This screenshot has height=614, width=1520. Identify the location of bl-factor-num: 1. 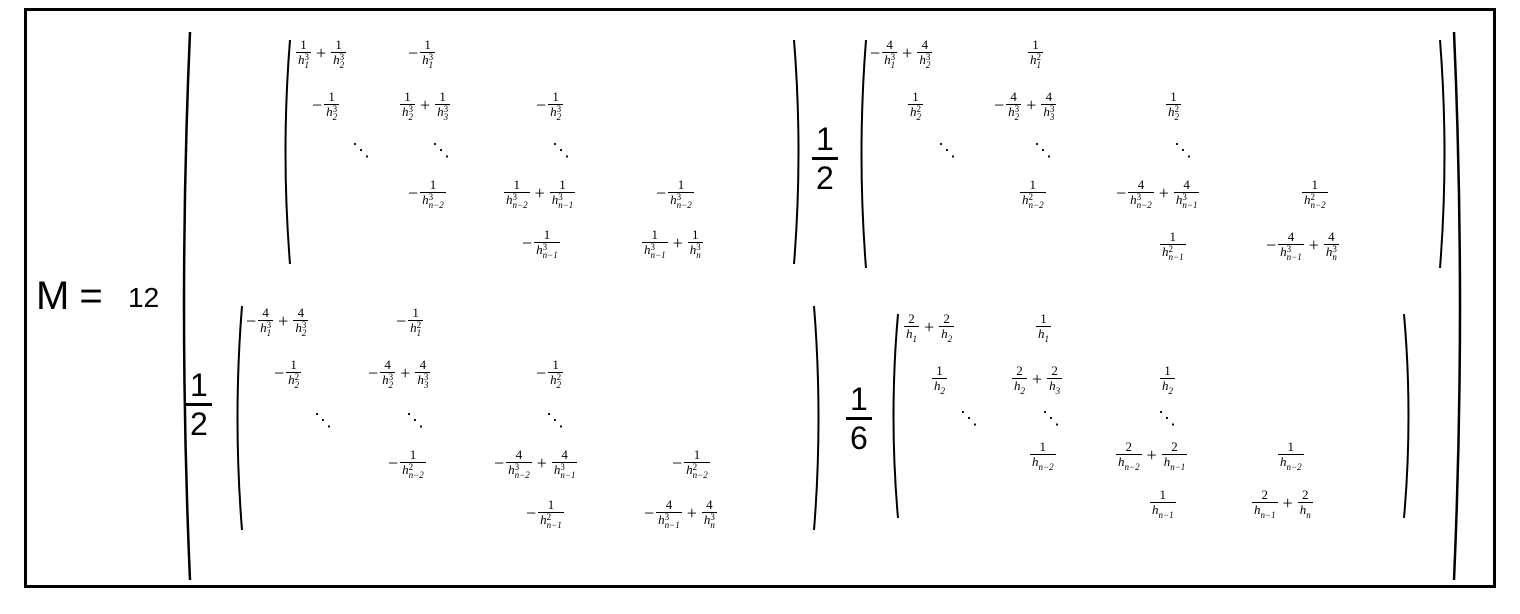
(199, 385).